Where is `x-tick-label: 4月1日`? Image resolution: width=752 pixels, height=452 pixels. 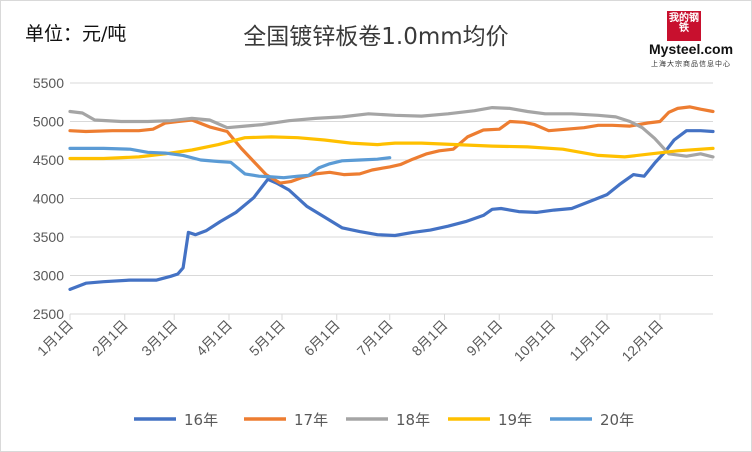
x-tick-label: 4月1日 is located at coordinates (214, 338).